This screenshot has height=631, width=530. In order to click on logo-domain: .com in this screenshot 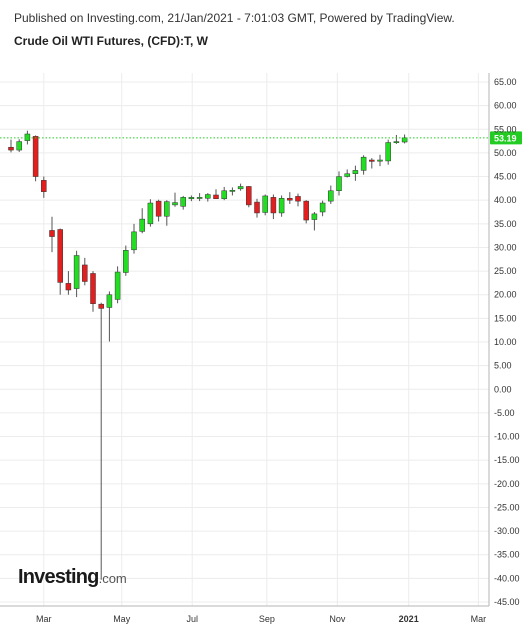, I will do `click(112, 578)`.